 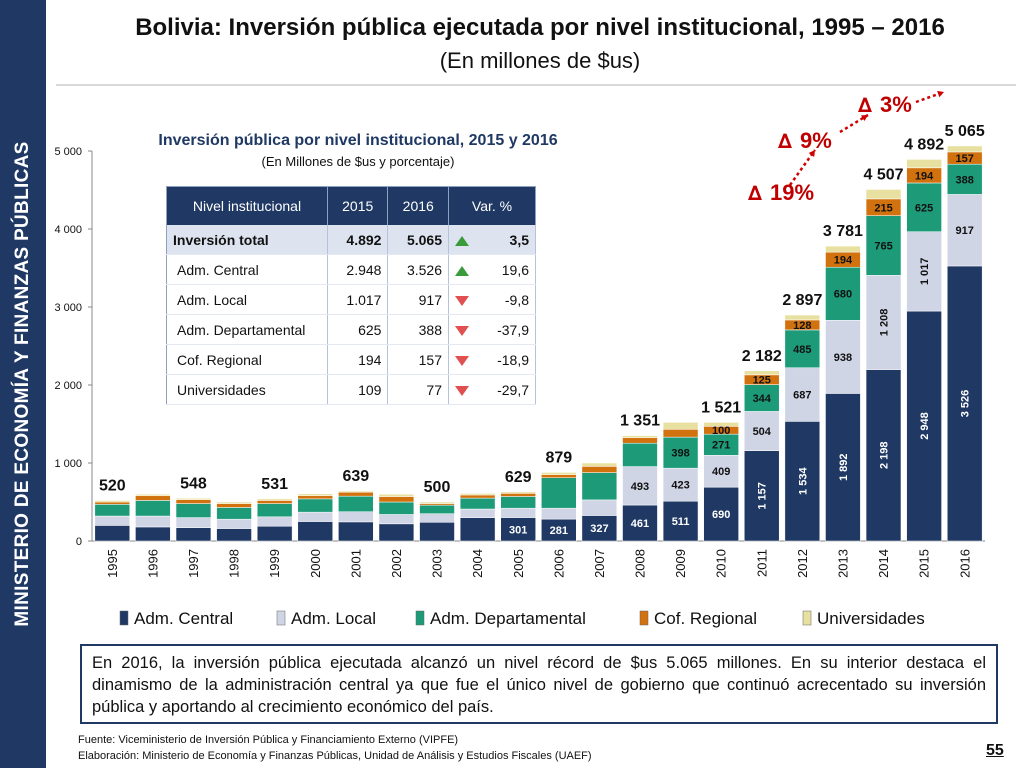 I want to click on segment-value-label: 765, so click(x=883, y=246).